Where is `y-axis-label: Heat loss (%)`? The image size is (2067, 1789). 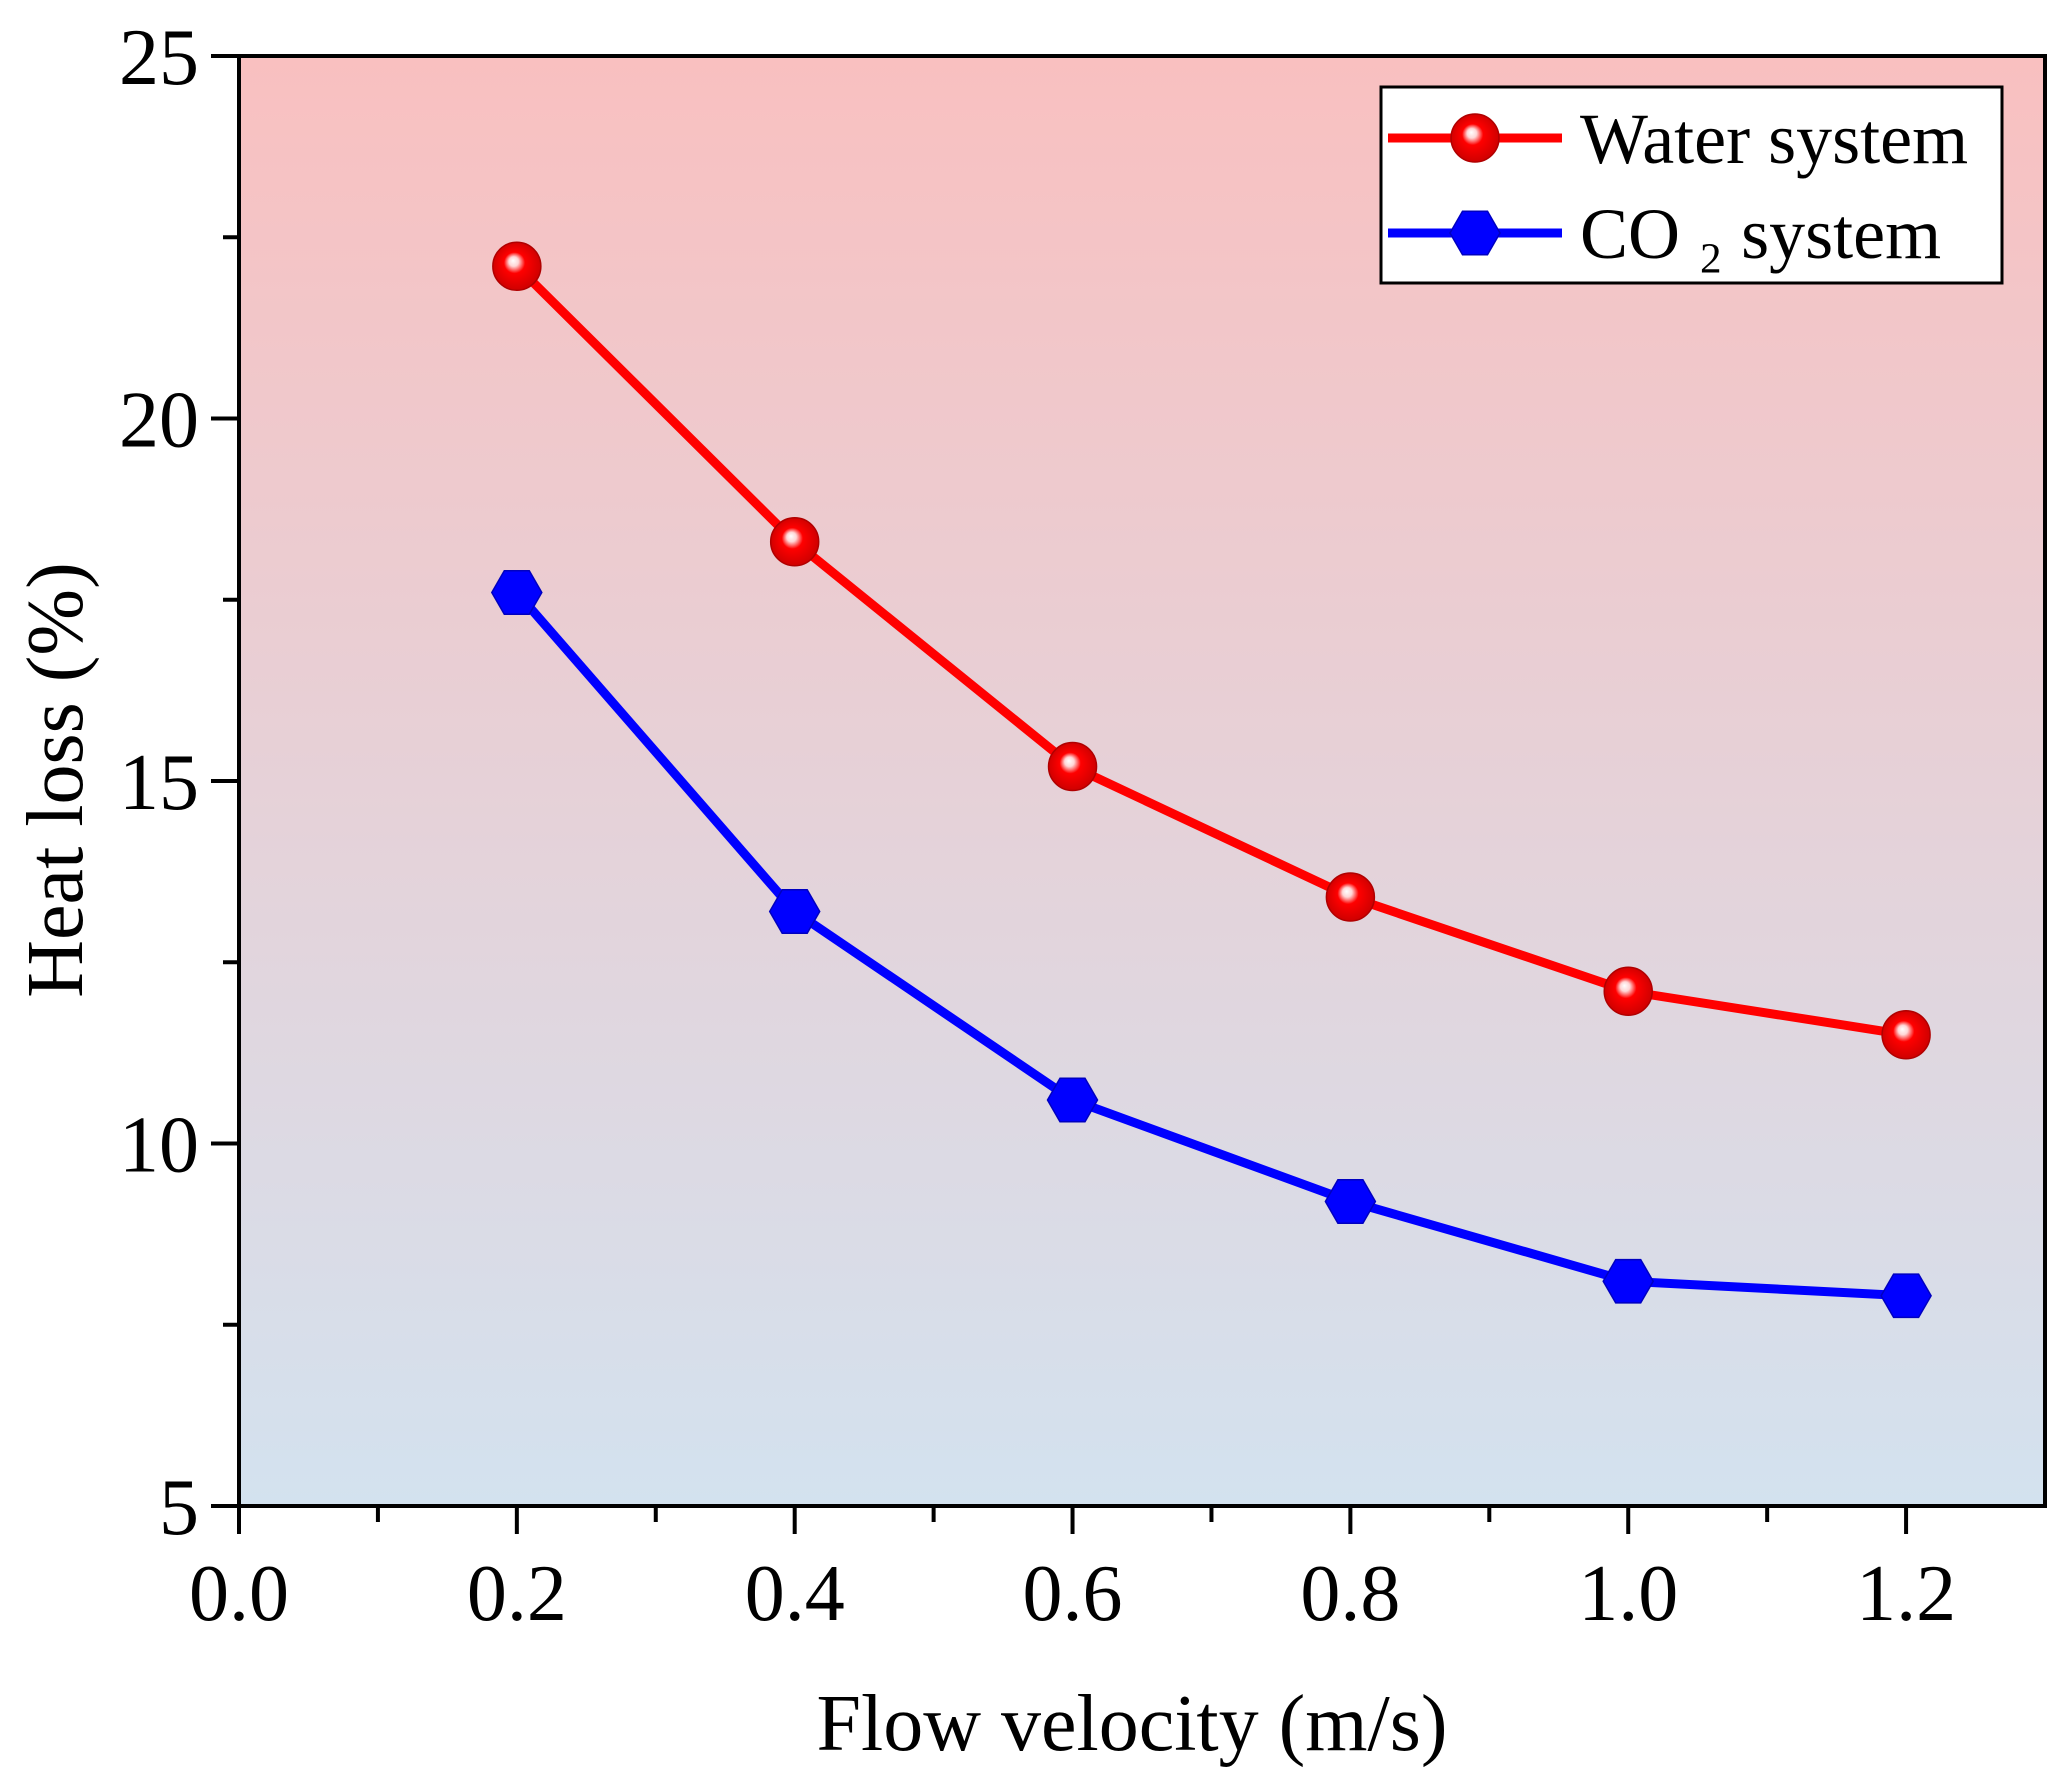 y-axis-label: Heat loss (%) is located at coordinates (56, 779).